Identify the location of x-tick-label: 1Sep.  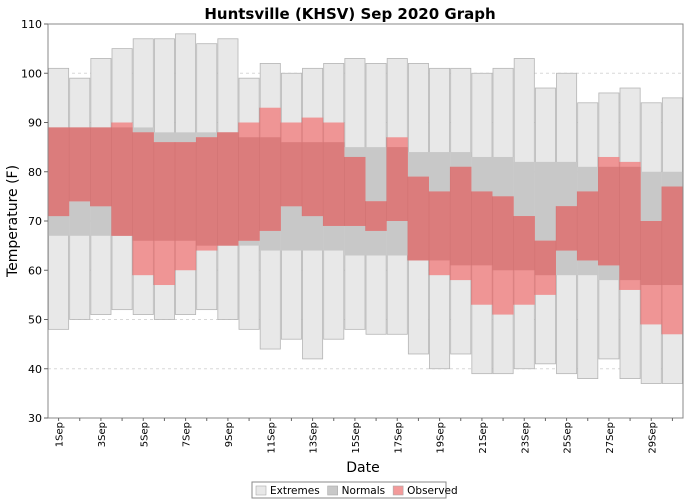
(60, 434).